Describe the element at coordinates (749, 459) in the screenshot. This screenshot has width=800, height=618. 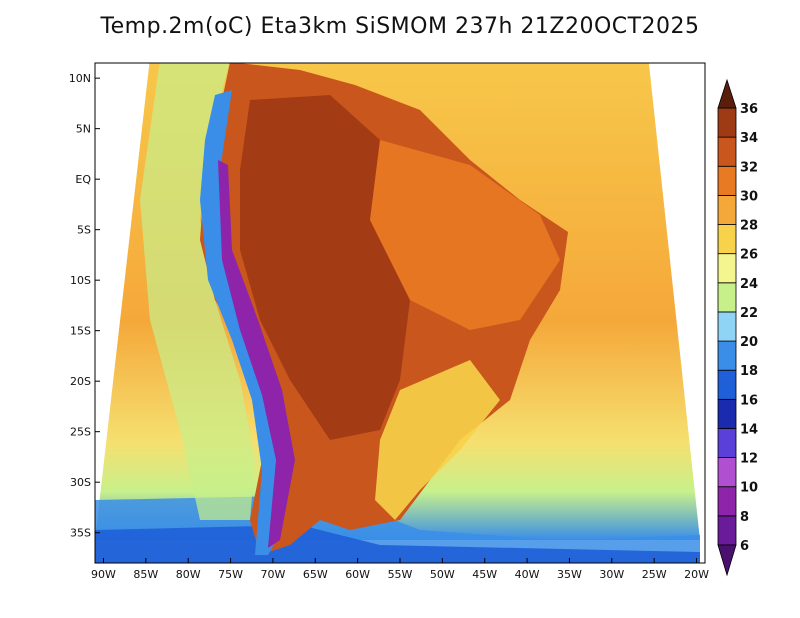
I see `colorbar-label: 12` at that location.